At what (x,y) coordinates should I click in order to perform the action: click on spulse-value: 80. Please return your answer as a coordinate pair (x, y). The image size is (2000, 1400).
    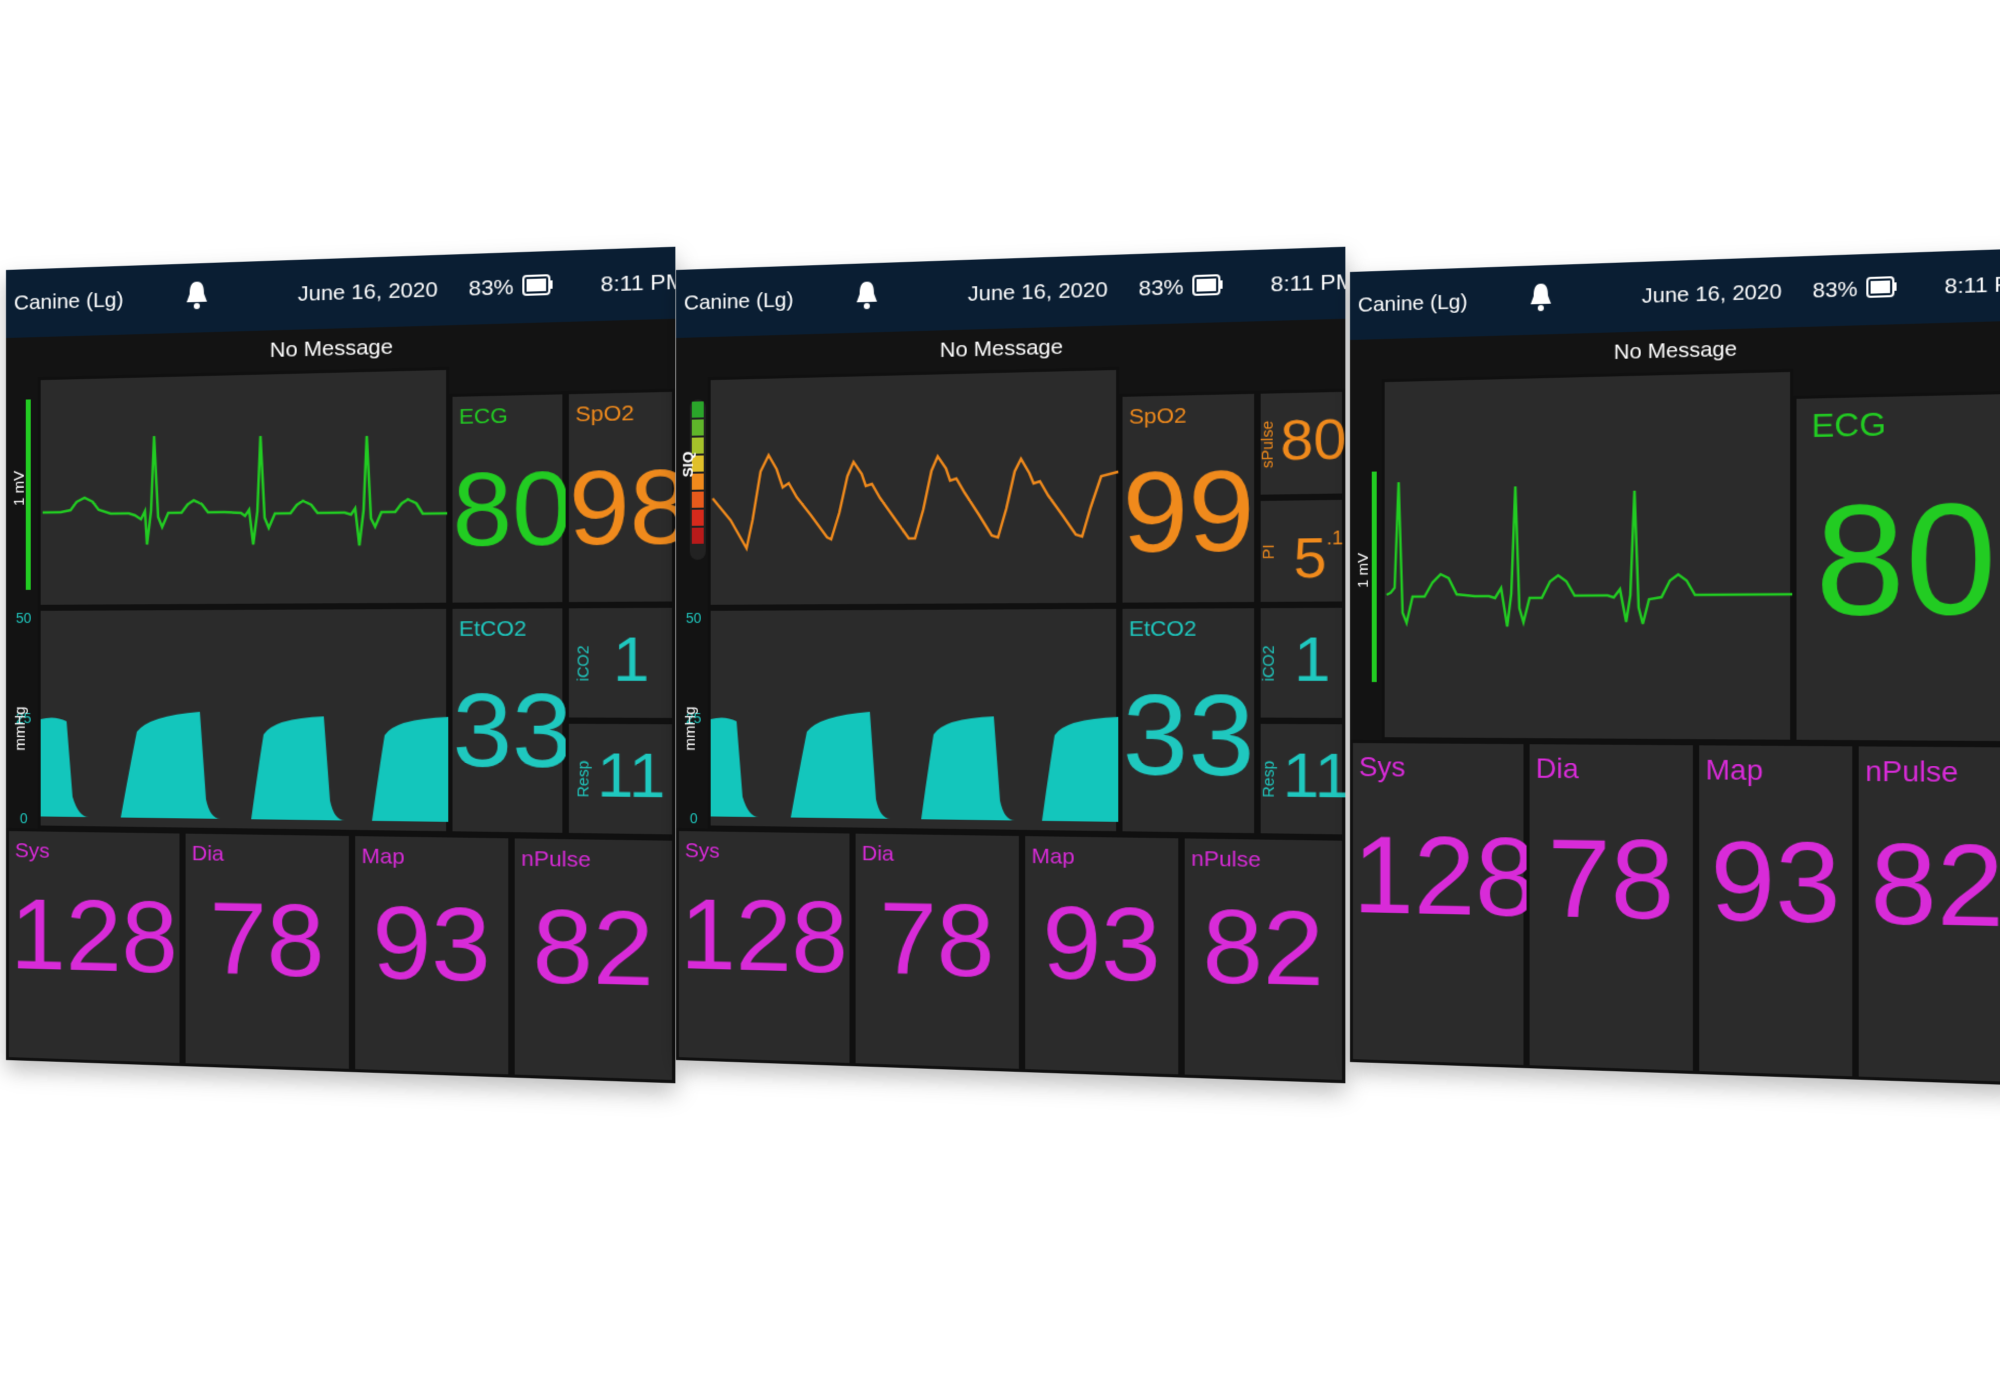
    Looking at the image, I should click on (1311, 440).